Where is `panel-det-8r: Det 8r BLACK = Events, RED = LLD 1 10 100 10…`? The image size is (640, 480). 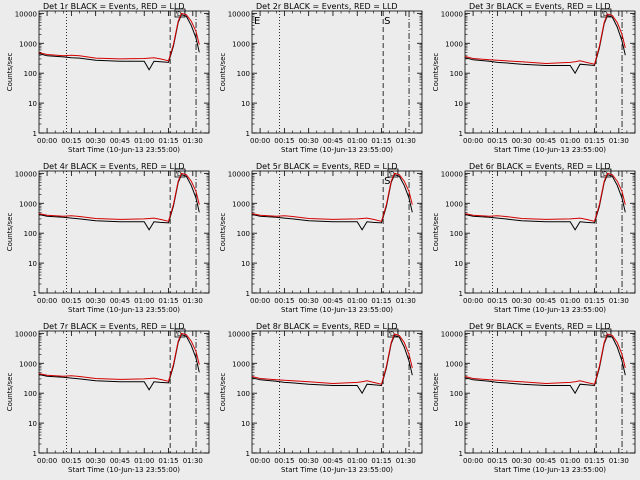 panel-det-8r: Det 8r BLACK = Events, RED = LLD 1 10 100 10… is located at coordinates (321, 398).